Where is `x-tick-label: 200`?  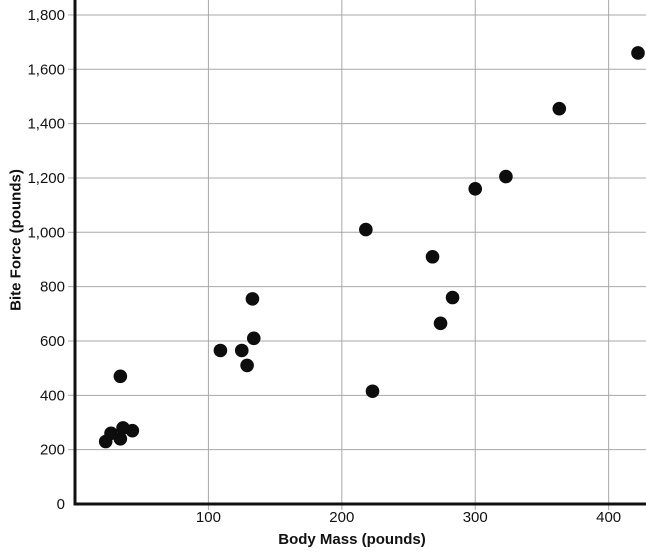 x-tick-label: 200 is located at coordinates (341, 517).